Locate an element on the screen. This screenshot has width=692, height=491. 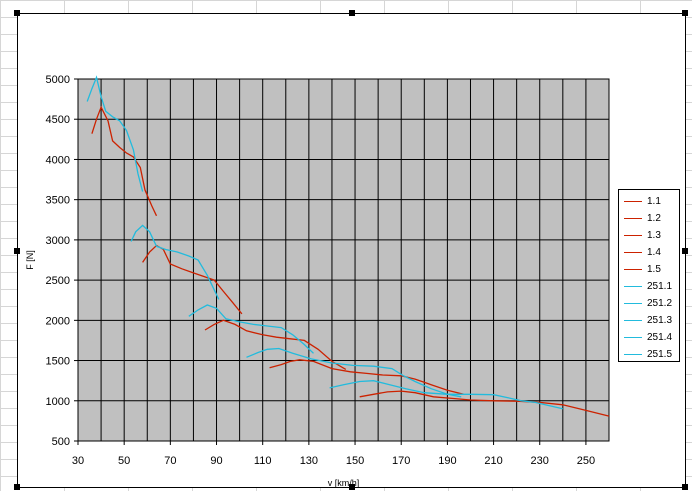
x-tick-label: 250 is located at coordinates (586, 461).